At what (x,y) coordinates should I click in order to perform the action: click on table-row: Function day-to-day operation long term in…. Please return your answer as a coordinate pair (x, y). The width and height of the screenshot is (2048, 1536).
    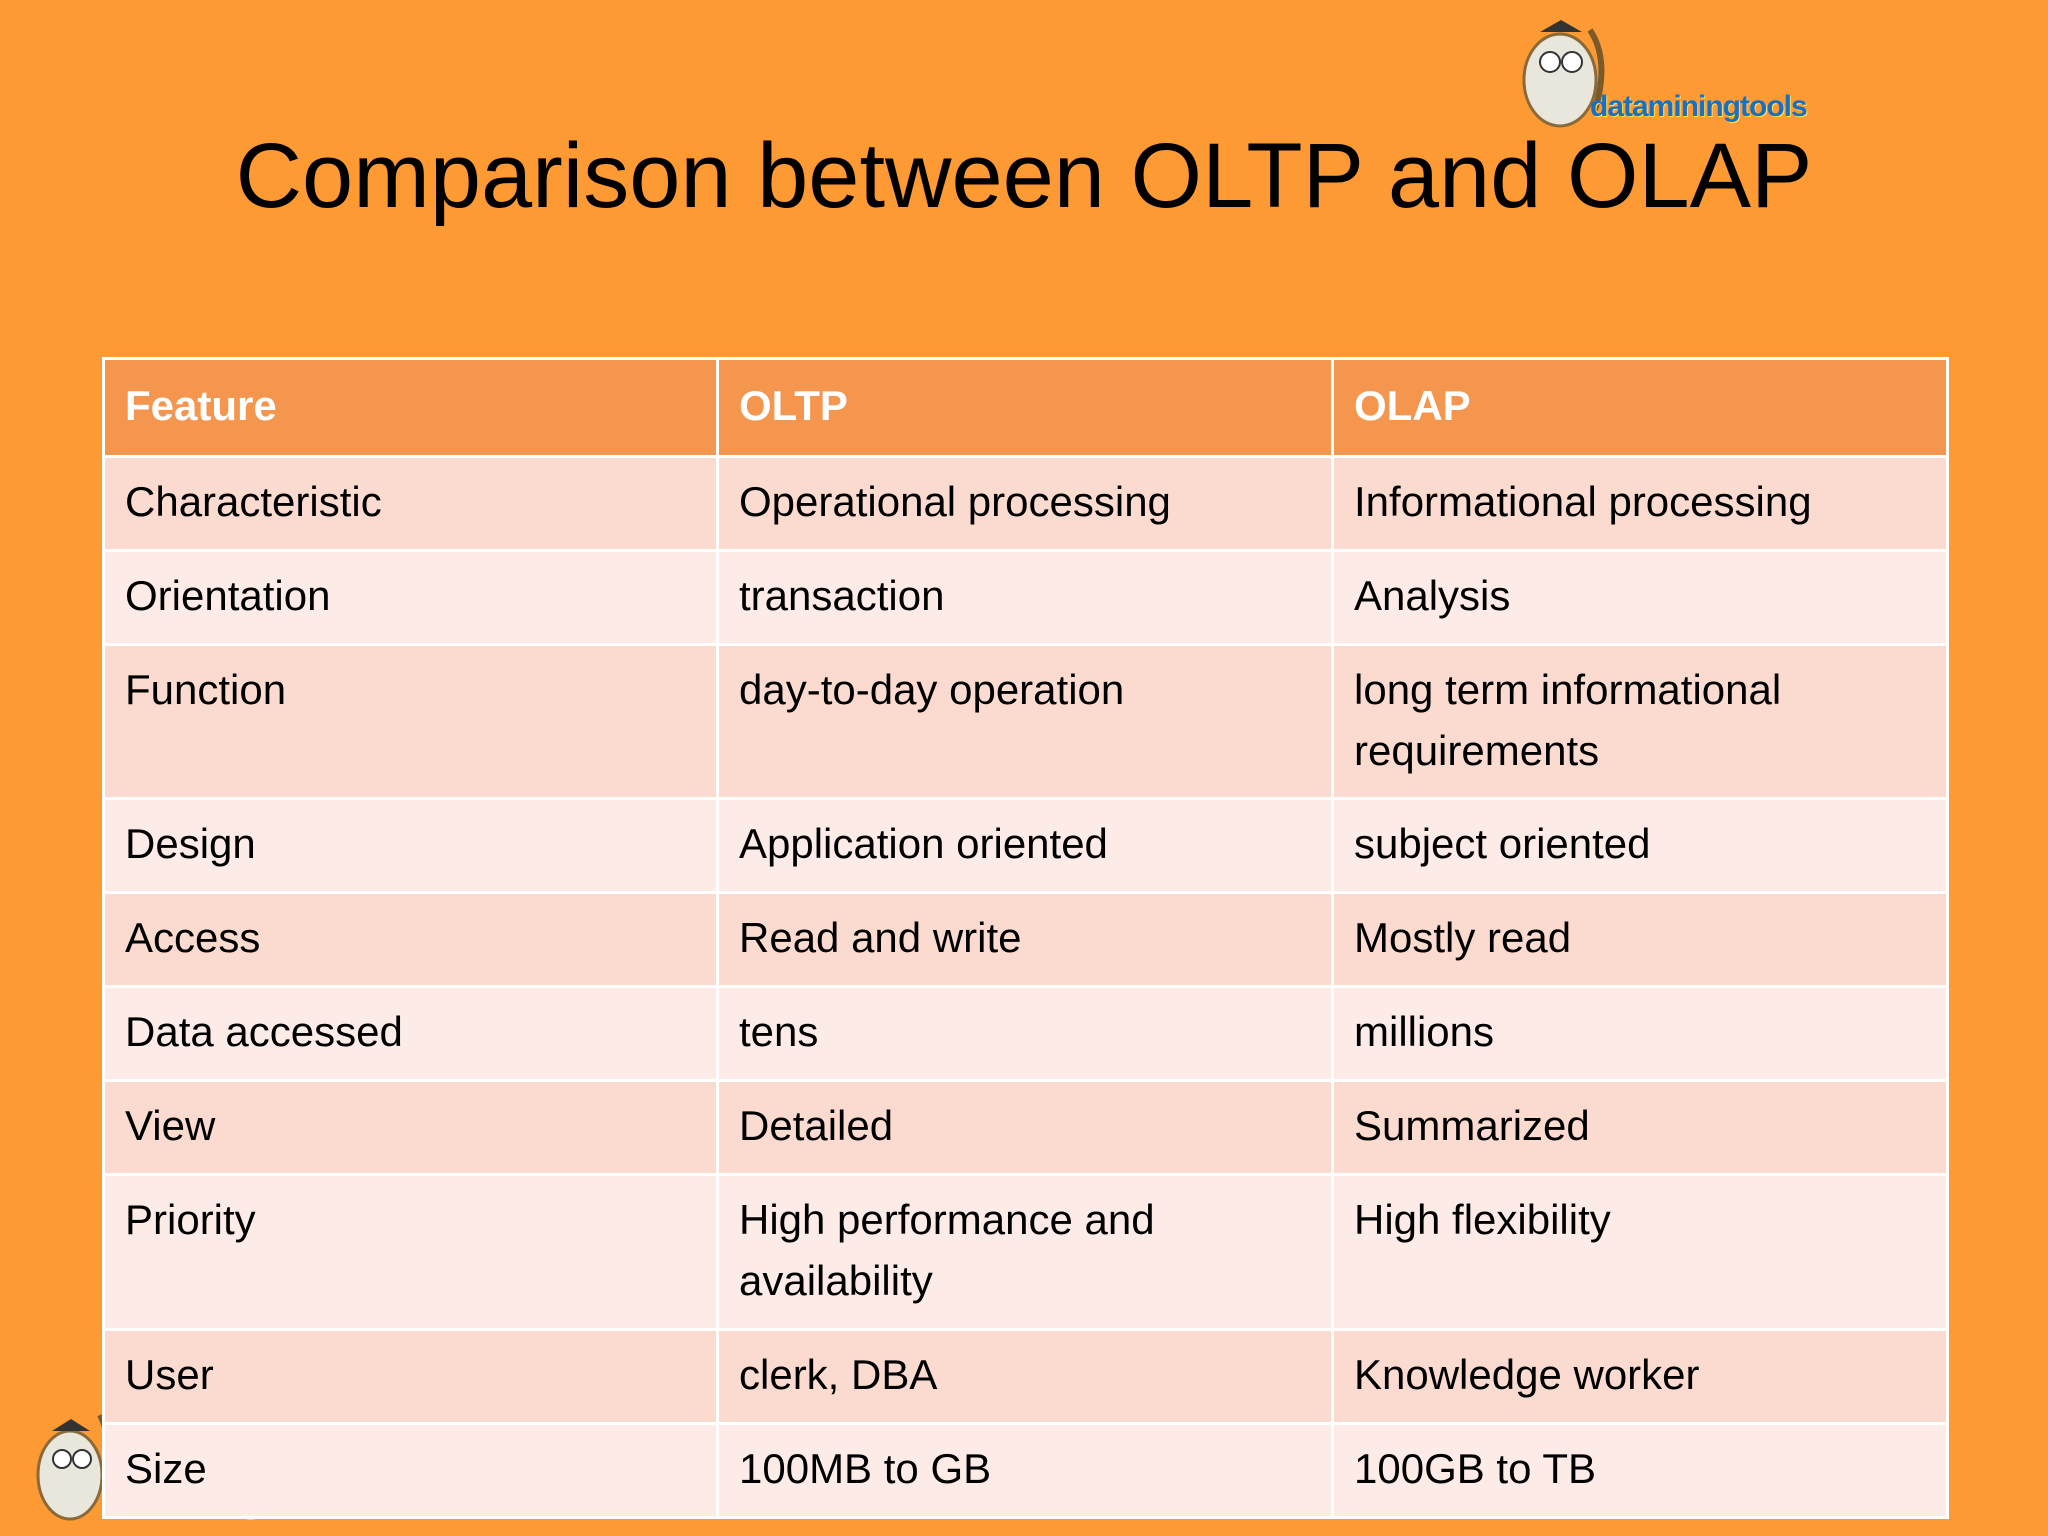
    Looking at the image, I should click on (1025, 721).